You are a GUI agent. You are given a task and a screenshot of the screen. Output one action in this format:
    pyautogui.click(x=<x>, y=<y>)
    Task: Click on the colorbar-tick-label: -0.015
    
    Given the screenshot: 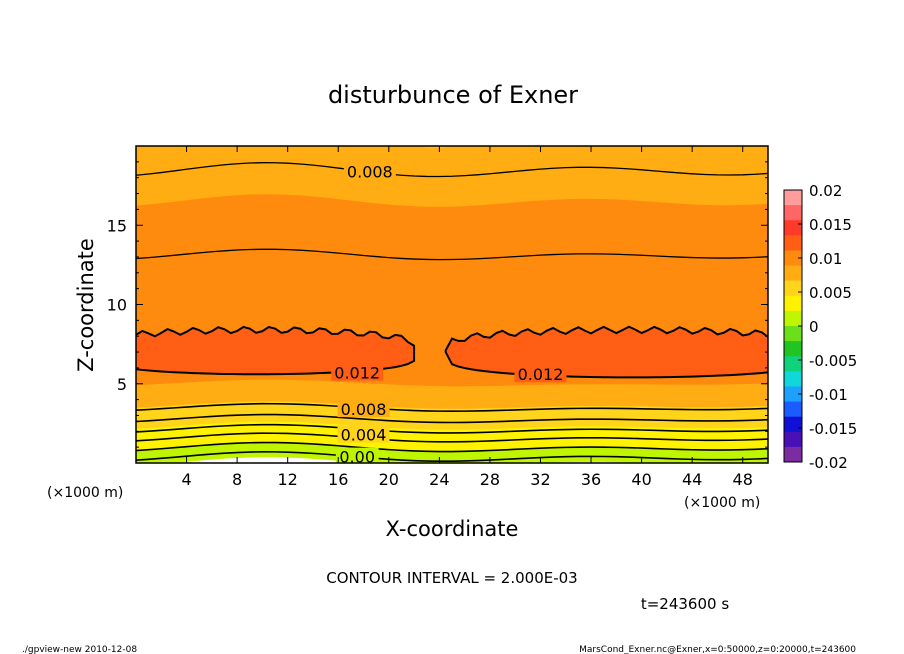 What is the action you would take?
    pyautogui.click(x=833, y=429)
    